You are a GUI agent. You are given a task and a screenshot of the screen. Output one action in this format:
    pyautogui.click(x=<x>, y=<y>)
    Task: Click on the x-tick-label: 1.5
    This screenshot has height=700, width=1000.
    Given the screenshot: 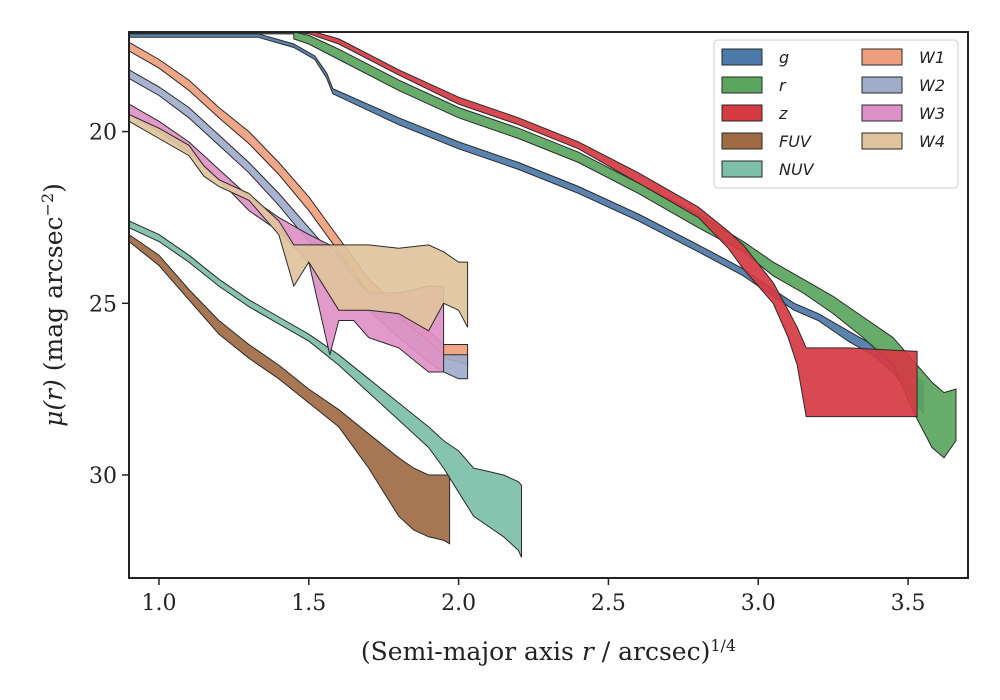 What is the action you would take?
    pyautogui.click(x=308, y=603)
    